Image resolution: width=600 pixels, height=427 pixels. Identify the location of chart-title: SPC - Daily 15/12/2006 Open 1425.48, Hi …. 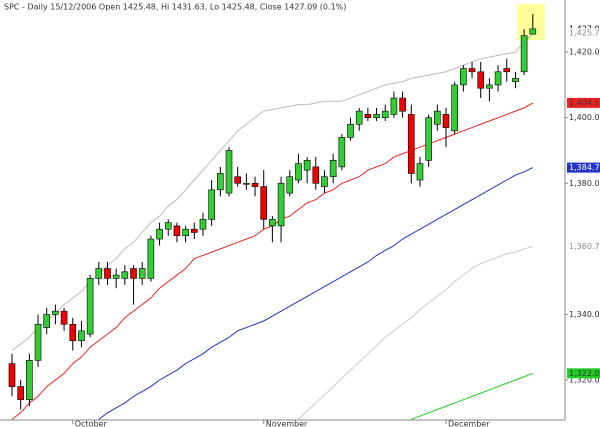
(175, 7).